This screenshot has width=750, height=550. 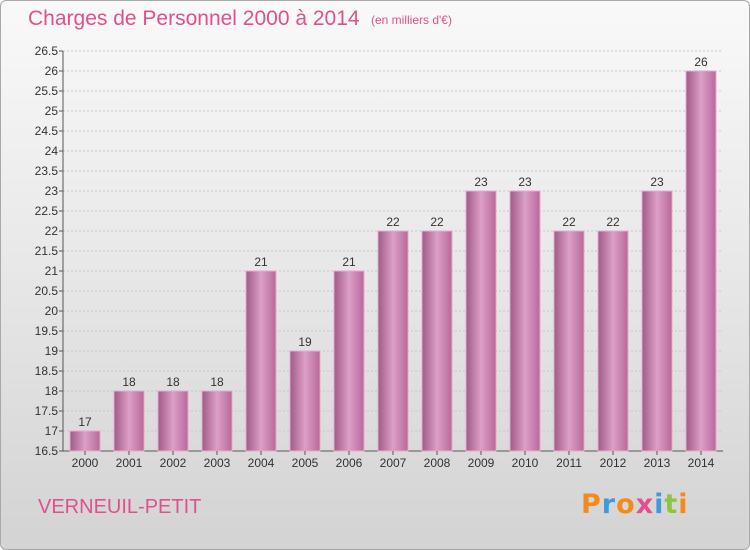 What do you see at coordinates (657, 463) in the screenshot?
I see `x-tick-label: 2013` at bounding box center [657, 463].